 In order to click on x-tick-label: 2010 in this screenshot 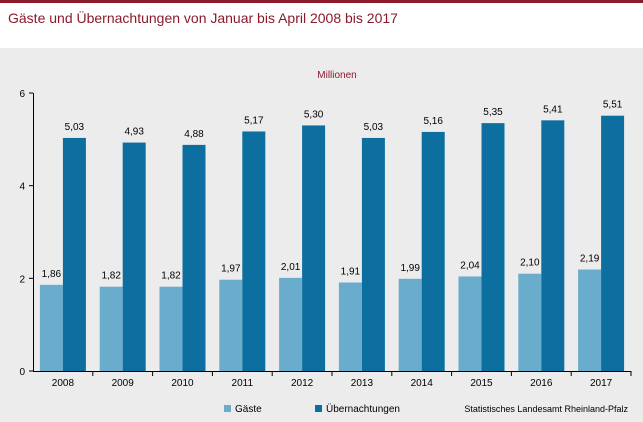, I will do `click(182, 383)`.